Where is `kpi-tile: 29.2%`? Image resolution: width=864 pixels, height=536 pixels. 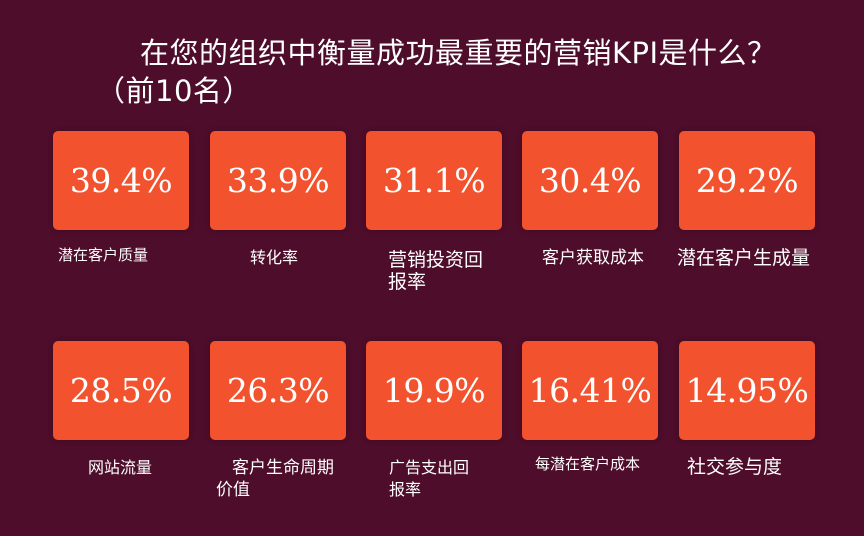
kpi-tile: 29.2% is located at coordinates (747, 180).